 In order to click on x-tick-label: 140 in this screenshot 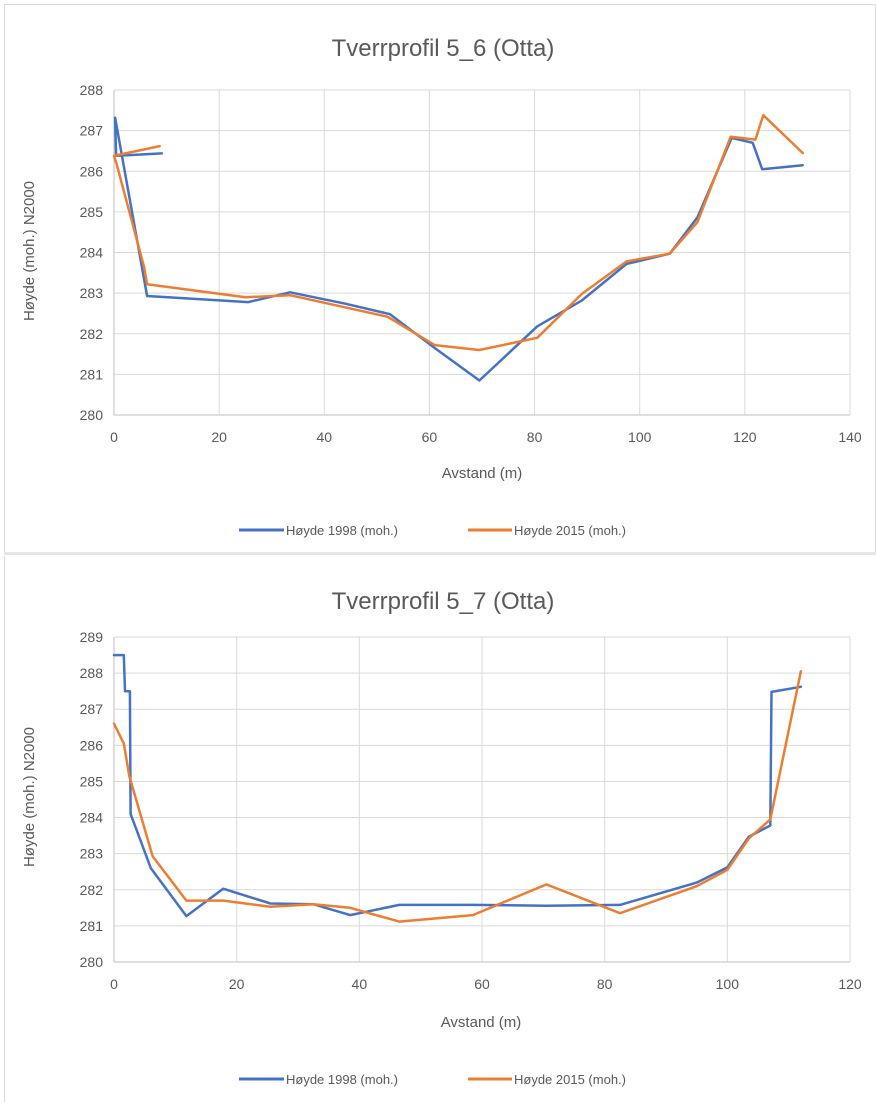, I will do `click(850, 437)`.